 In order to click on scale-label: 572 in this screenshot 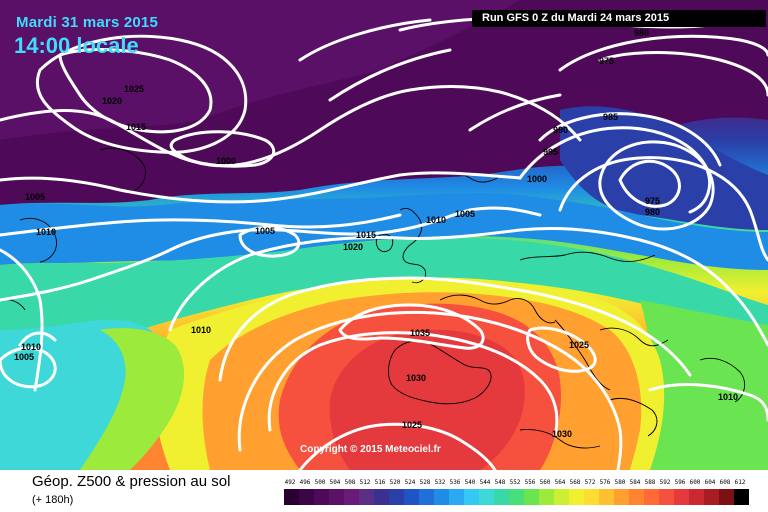, I will do `click(590, 482)`.